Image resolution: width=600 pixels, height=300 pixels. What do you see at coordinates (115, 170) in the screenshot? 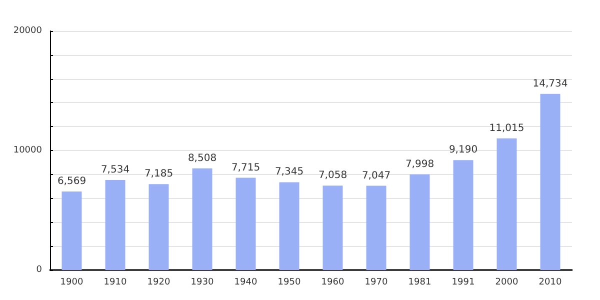
I see `data-label: 7,534` at bounding box center [115, 170].